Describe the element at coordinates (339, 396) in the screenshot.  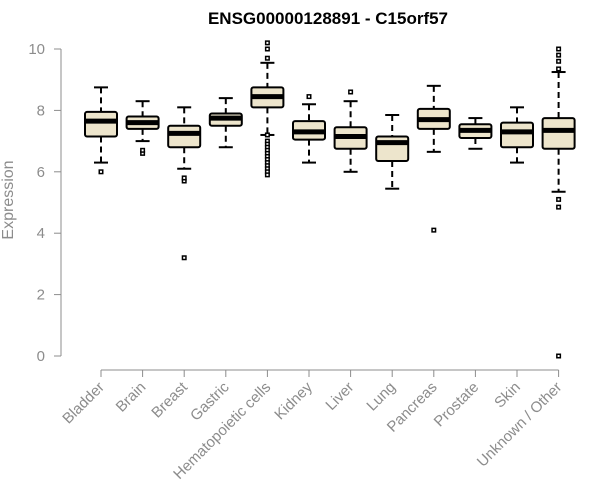
I see `x-tick-label: Liver` at that location.